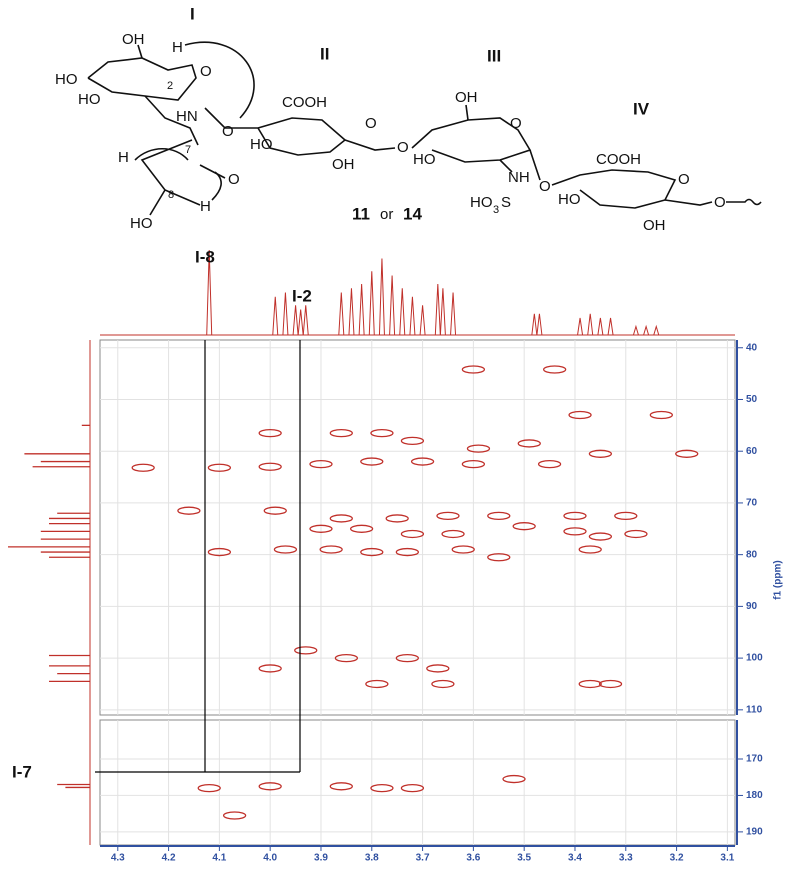 This screenshot has width=800, height=875. Describe the element at coordinates (754, 759) in the screenshot. I see `y-tick-label: 170` at that location.